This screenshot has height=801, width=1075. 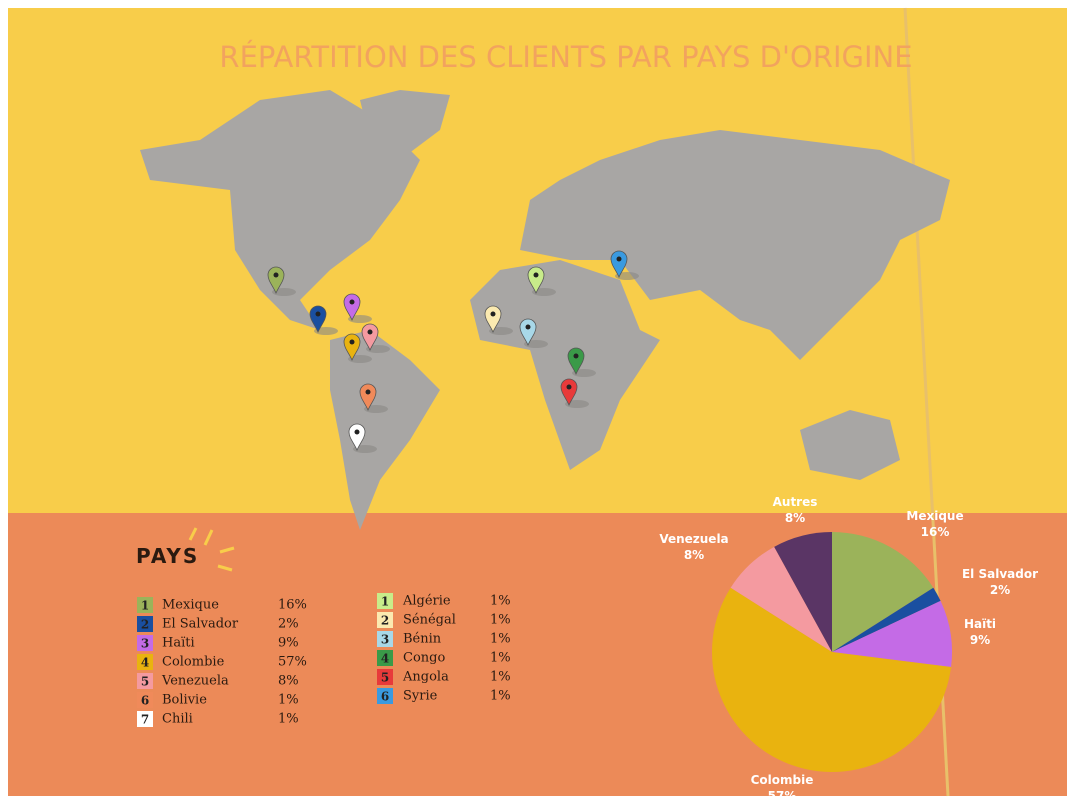 I want to click on greenland, so click(x=405, y=125).